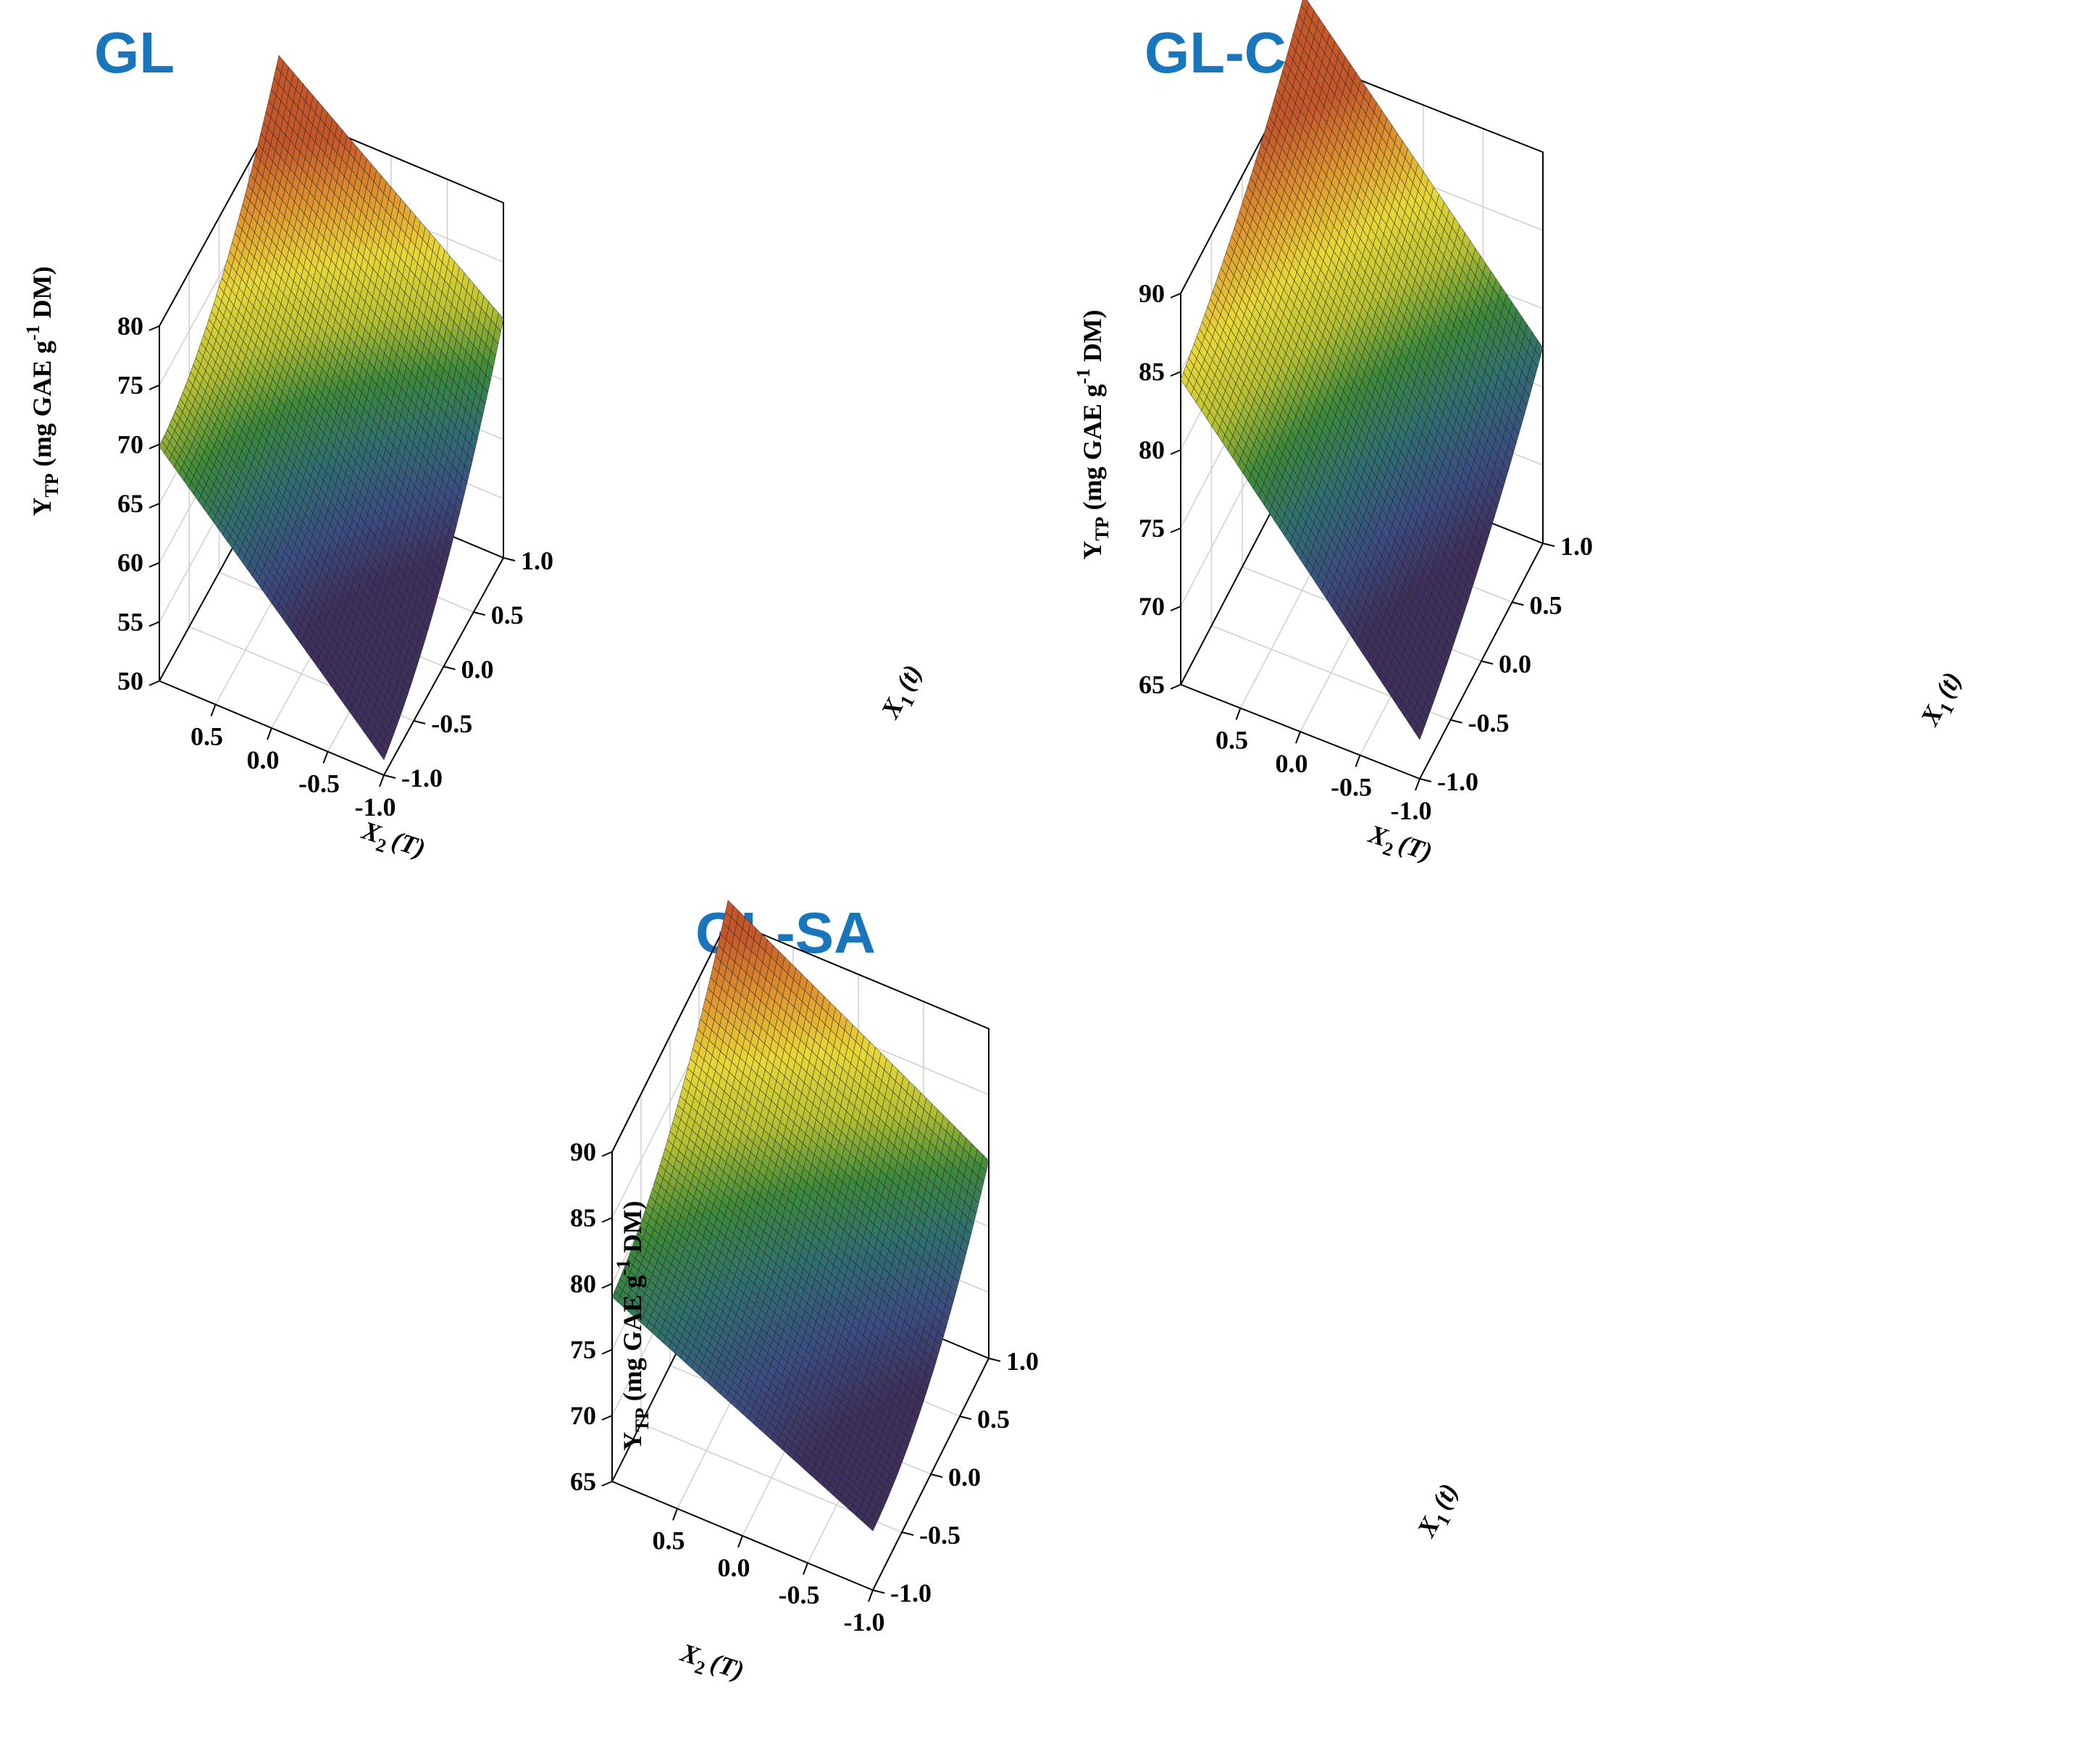 This screenshot has height=1764, width=2084. What do you see at coordinates (134, 52) in the screenshot?
I see `chart-title: GL` at bounding box center [134, 52].